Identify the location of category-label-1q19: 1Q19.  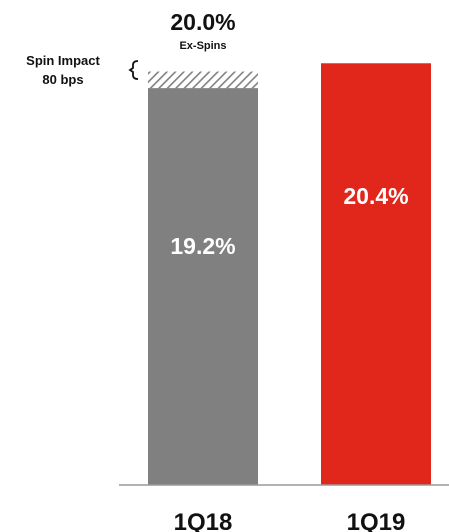
(376, 520).